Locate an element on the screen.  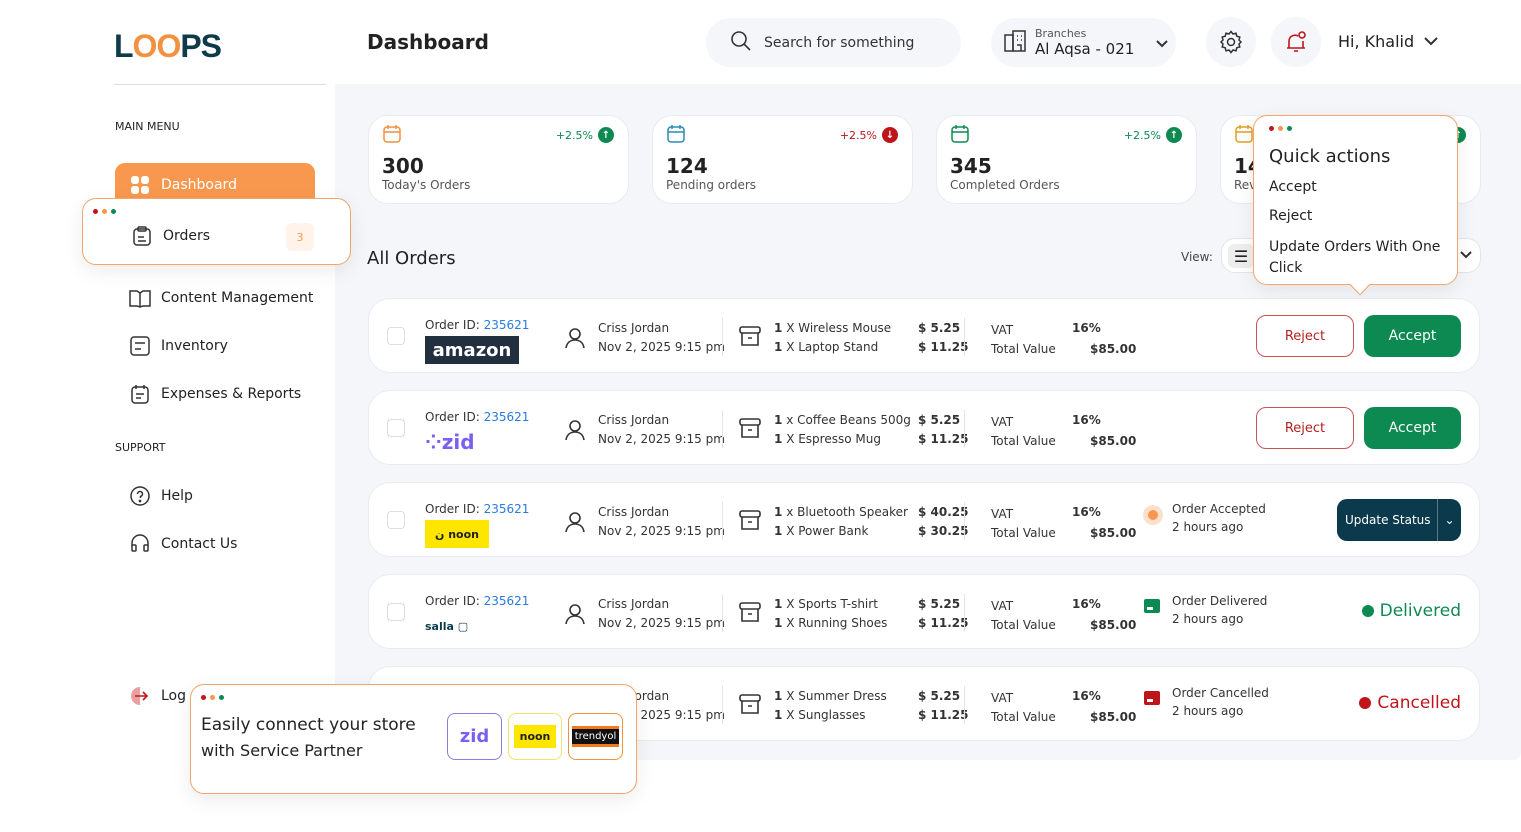
window-dots is located at coordinates (1280, 128).